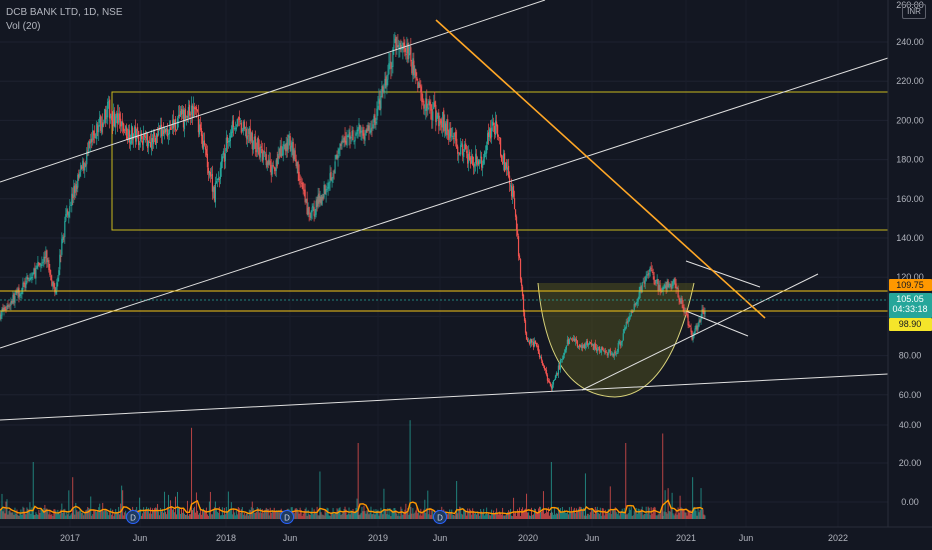  What do you see at coordinates (466, 538) in the screenshot?
I see `time-axis-panel` at bounding box center [466, 538].